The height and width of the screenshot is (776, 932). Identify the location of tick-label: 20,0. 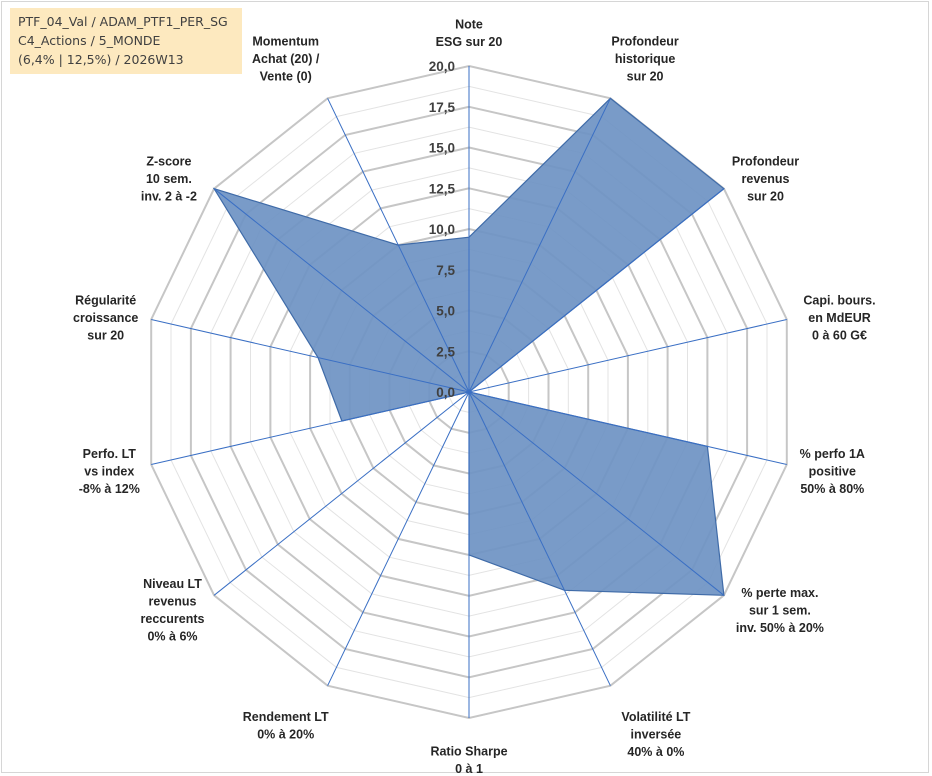
(442, 66).